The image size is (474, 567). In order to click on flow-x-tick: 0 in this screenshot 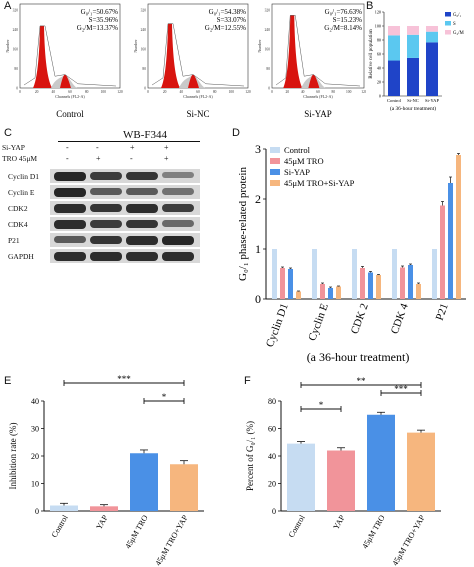, I will do `click(148, 92)`.